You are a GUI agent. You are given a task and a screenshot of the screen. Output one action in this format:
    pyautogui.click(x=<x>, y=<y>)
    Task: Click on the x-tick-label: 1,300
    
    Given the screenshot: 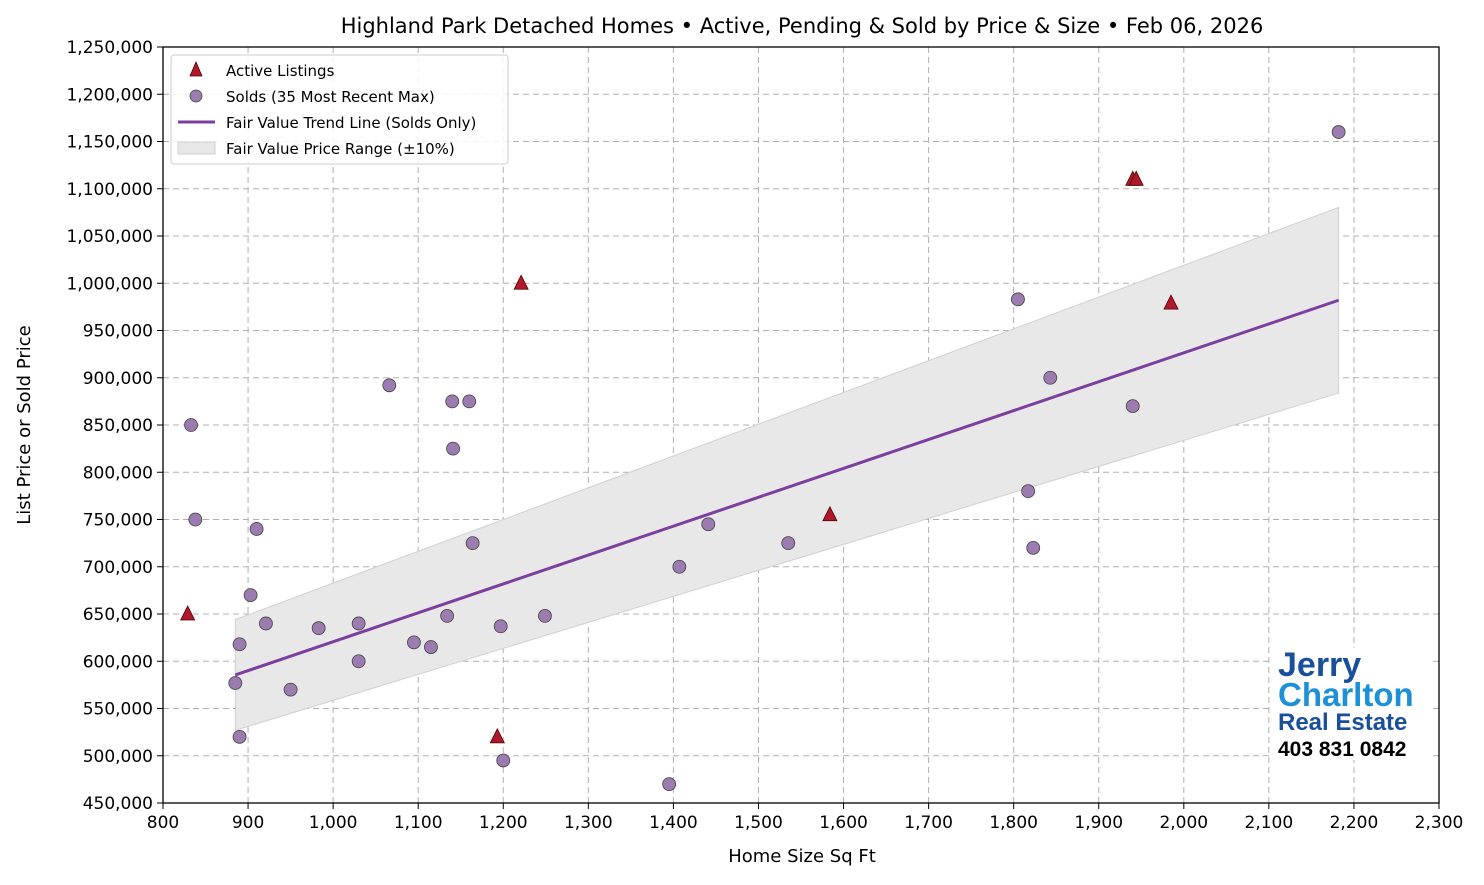 What is the action you would take?
    pyautogui.click(x=588, y=823)
    